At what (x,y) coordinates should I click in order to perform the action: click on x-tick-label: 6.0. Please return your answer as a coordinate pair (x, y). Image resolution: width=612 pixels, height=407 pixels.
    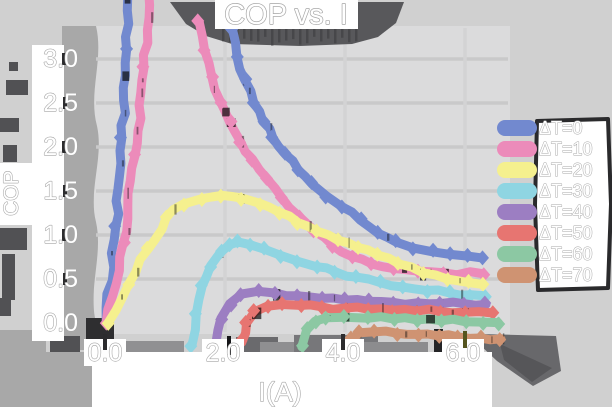
    Looking at the image, I should click on (463, 353).